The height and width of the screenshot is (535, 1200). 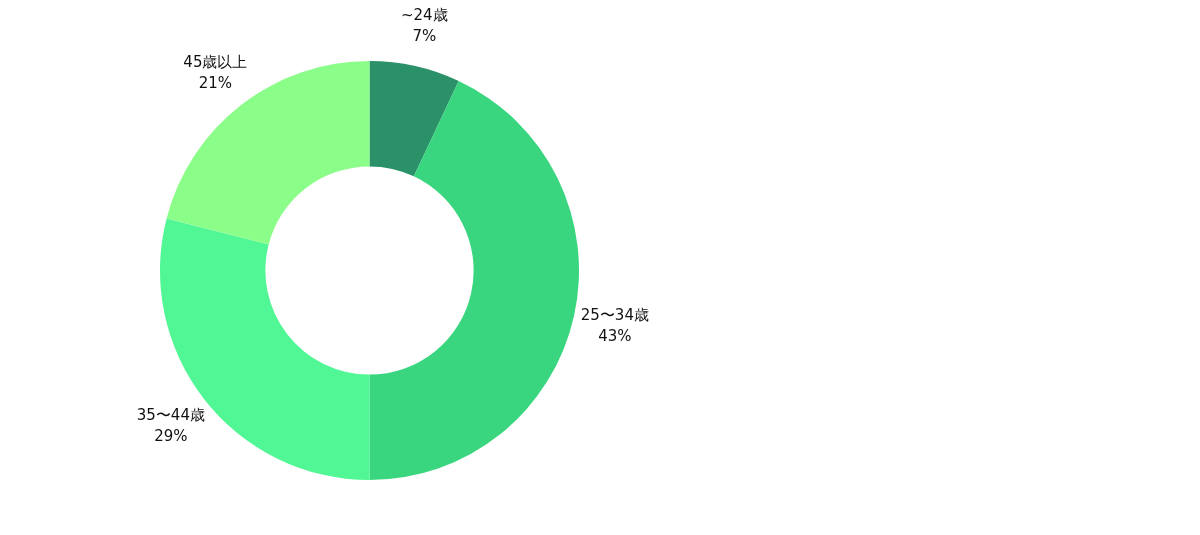 What do you see at coordinates (170, 414) in the screenshot?
I see `slice-label: 35〜44歳` at bounding box center [170, 414].